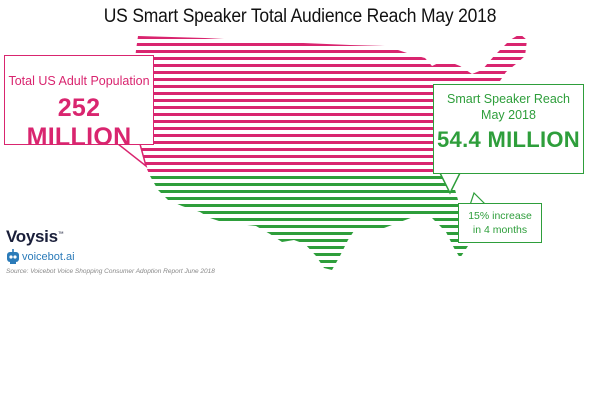 The image size is (600, 400). I want to click on total-population-label: Total US Adult Population, so click(79, 81).